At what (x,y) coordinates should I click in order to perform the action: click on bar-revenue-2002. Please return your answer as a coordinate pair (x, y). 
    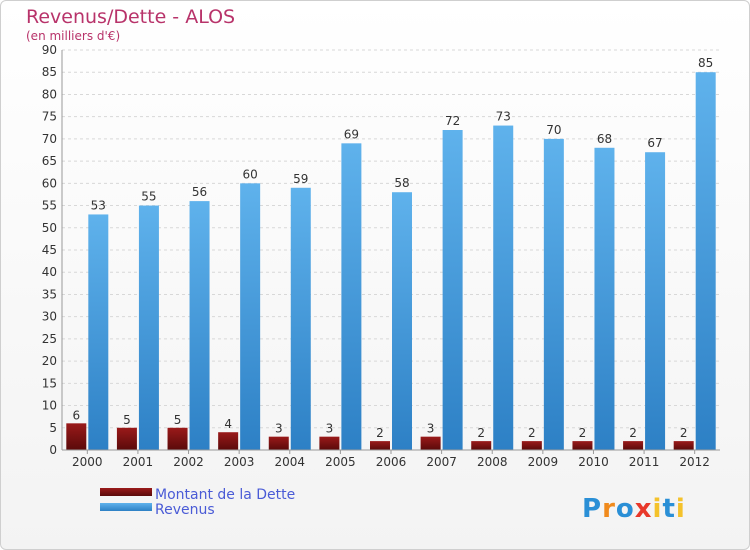
    Looking at the image, I should click on (199, 325).